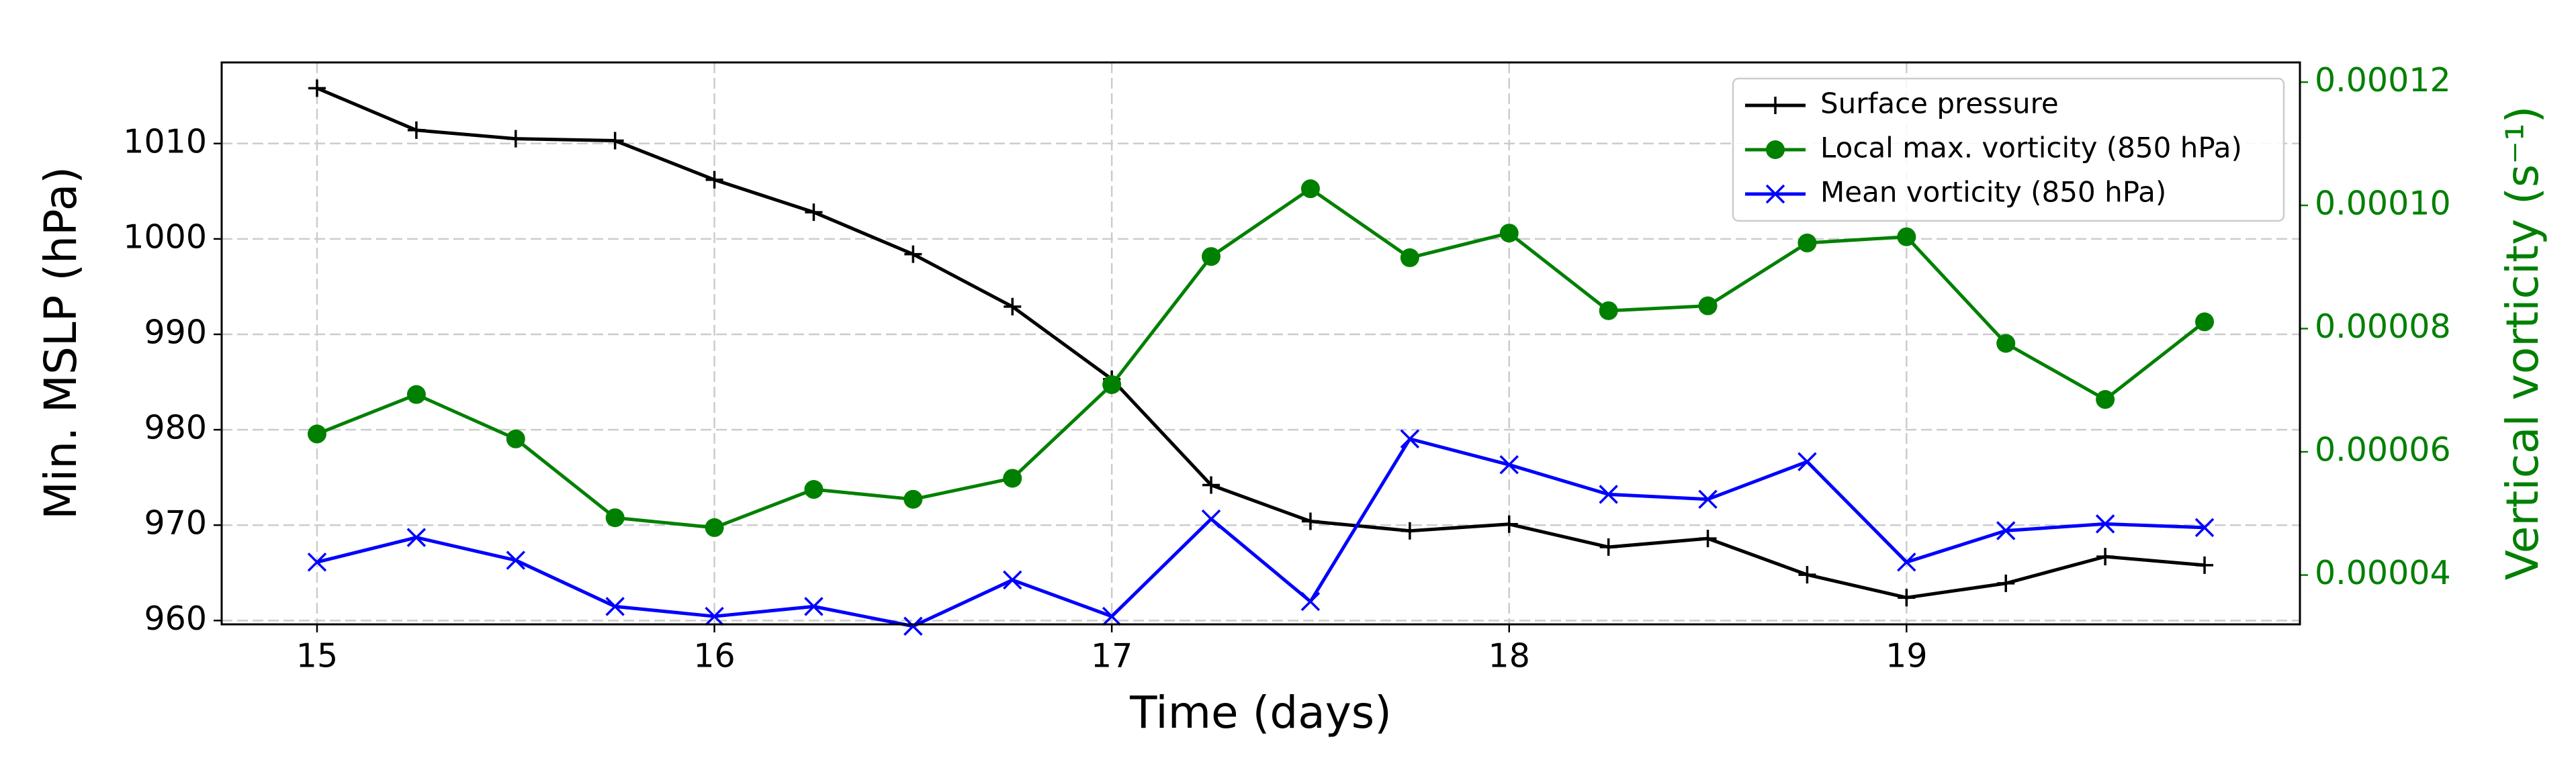 The height and width of the screenshot is (766, 2576). Describe the element at coordinates (2383, 80) in the screenshot. I see `y2-tick-label: 0.00012` at that location.